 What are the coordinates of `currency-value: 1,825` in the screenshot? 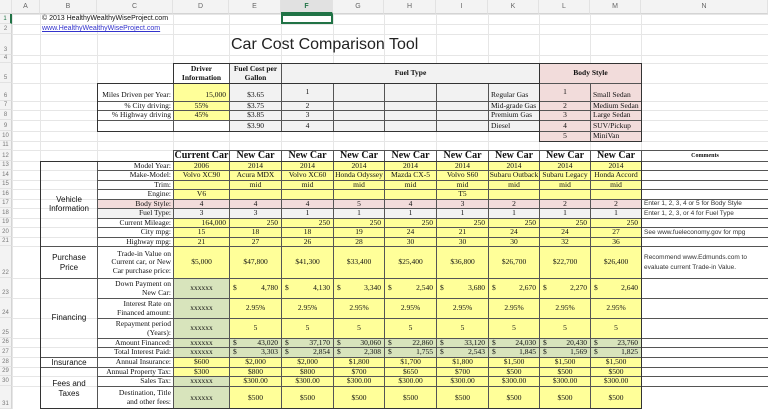 It's located at (629, 352).